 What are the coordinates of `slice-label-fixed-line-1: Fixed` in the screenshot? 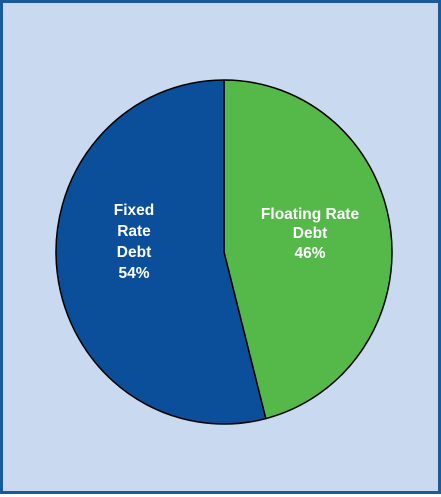 It's located at (134, 210).